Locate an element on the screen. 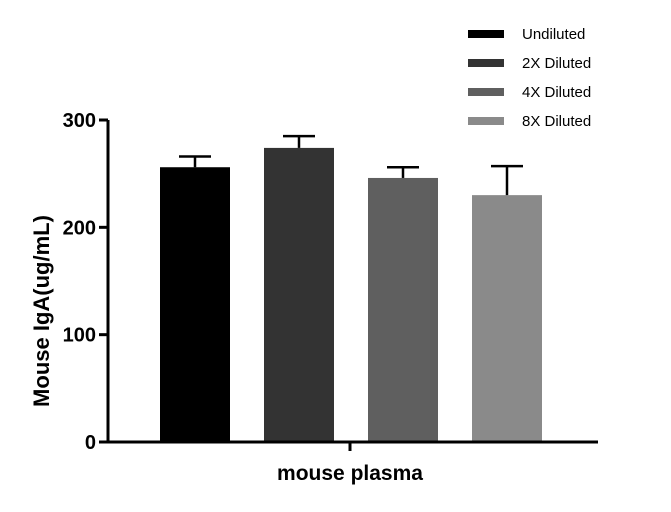  legend-label: 2X Diluted is located at coordinates (556, 63).